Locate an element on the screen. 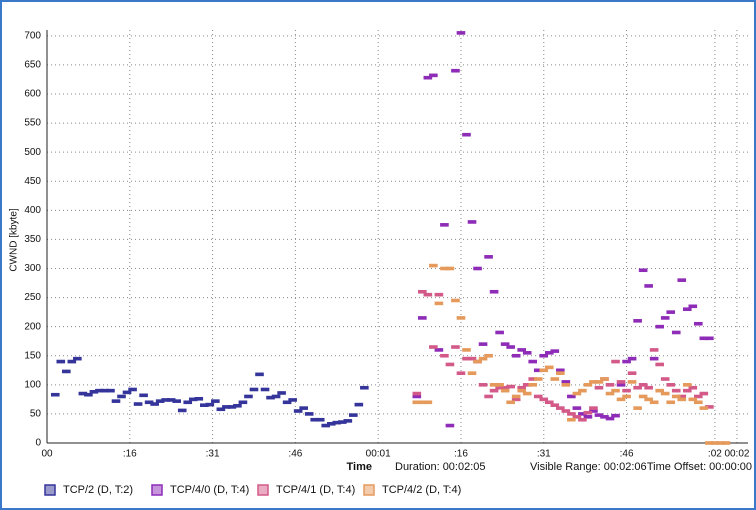 The height and width of the screenshot is (510, 756). y-axis-label: CWND [kbyte] is located at coordinates (14, 240).